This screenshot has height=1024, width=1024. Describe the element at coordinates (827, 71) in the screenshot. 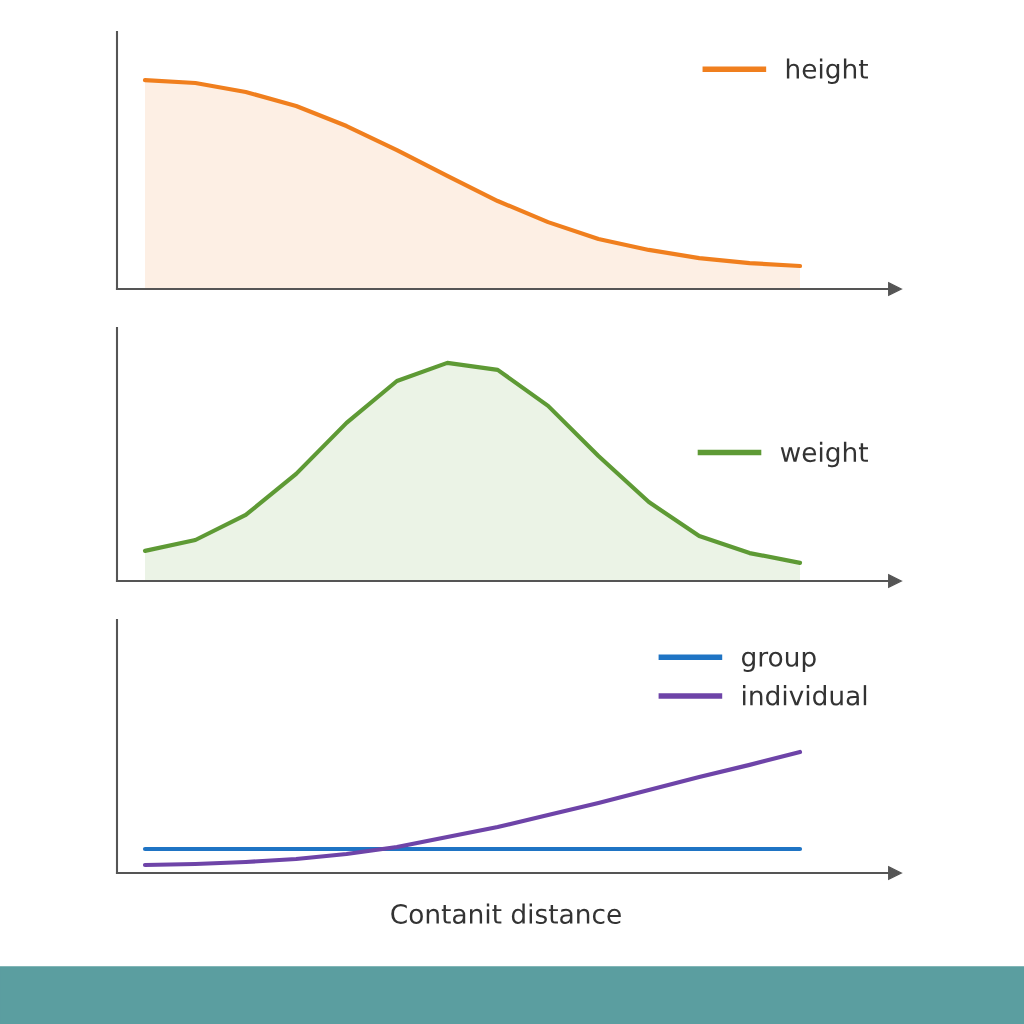

I see `legend-label: height` at that location.